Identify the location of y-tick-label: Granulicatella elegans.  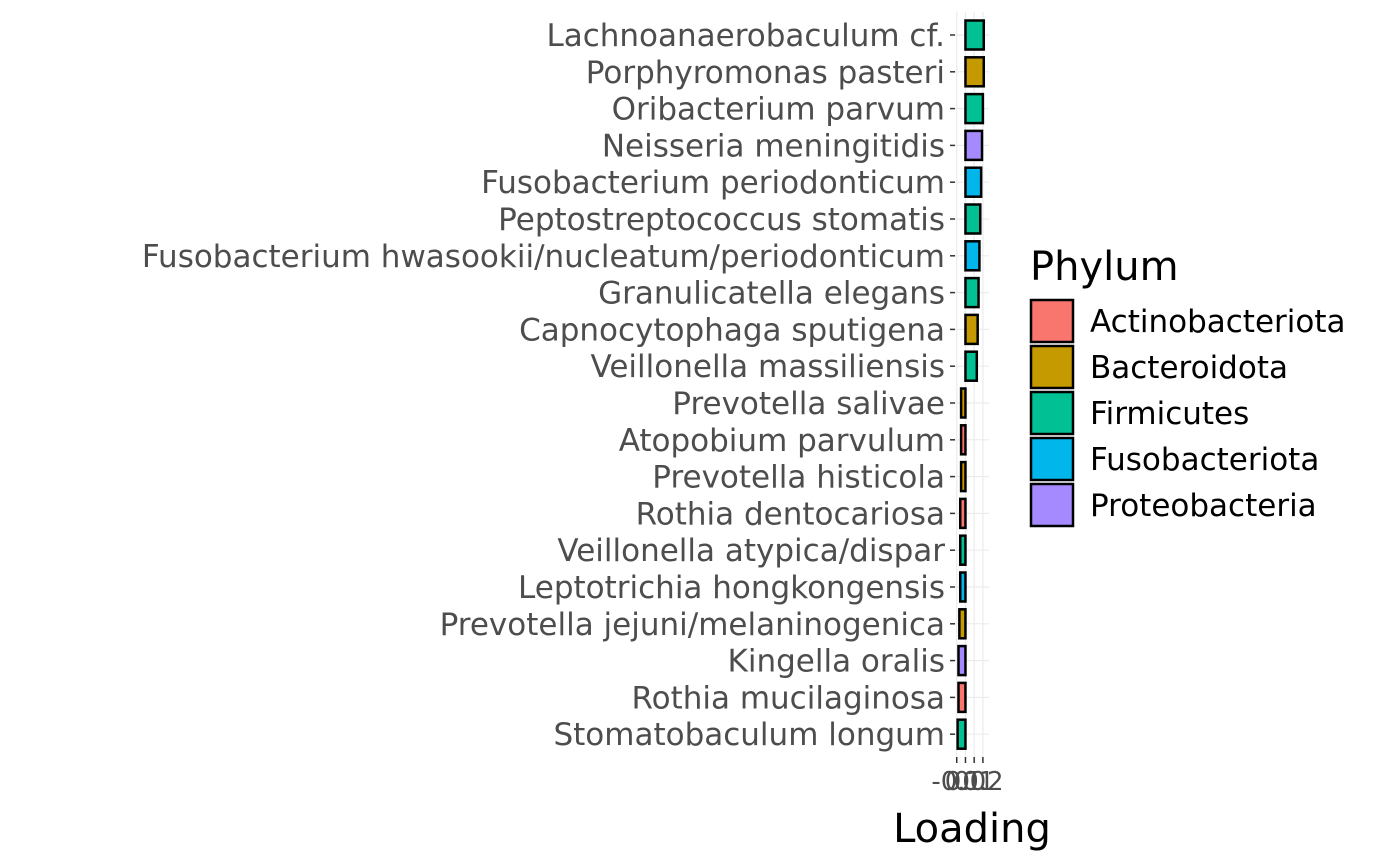
(771, 294).